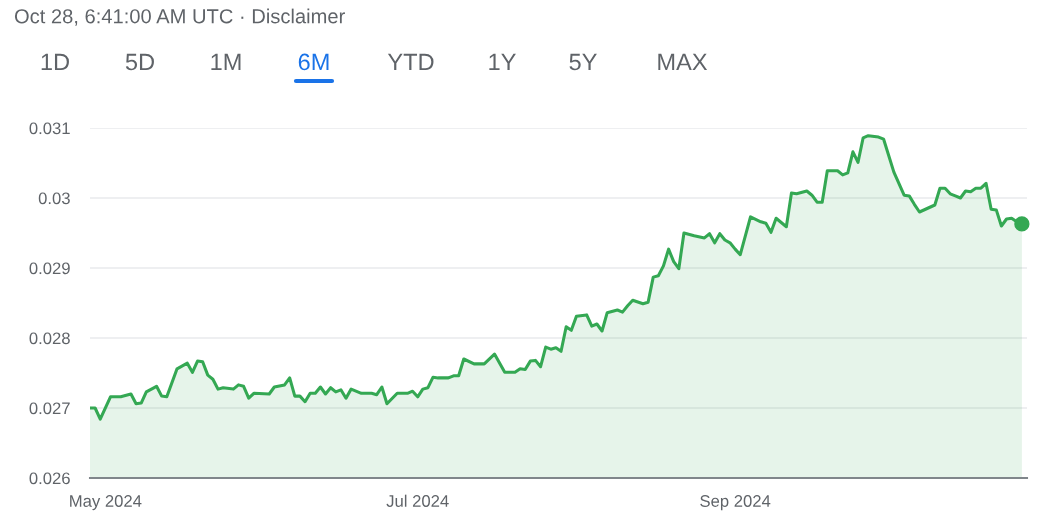 Image resolution: width=1046 pixels, height=526 pixels. Describe the element at coordinates (179, 17) in the screenshot. I see `chart-title: Oct 28, 6:41:00 AM UTC · Disclaimer` at that location.